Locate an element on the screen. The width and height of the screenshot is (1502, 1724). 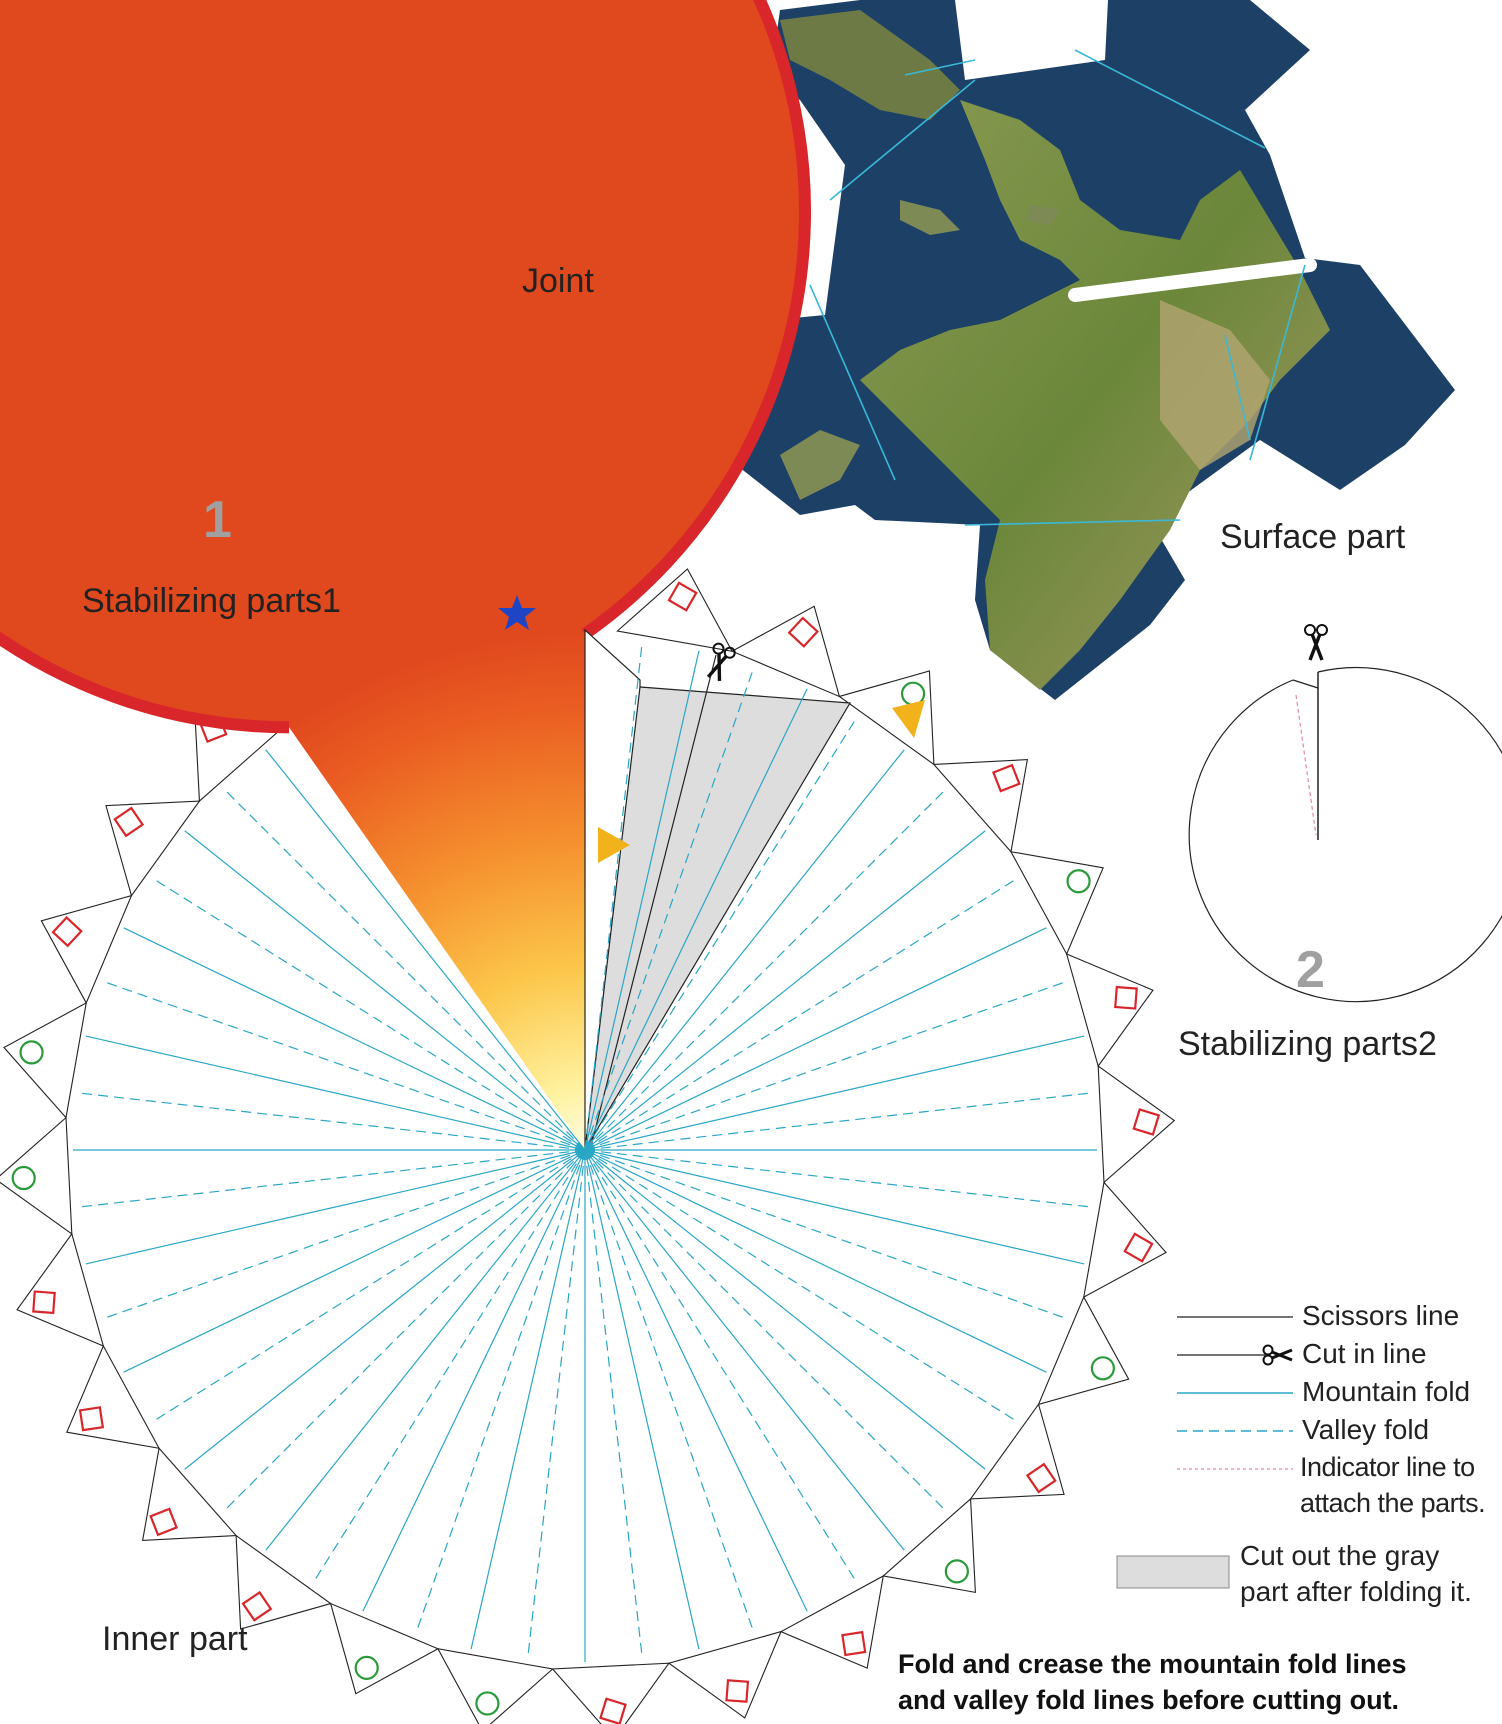
stabilizing2-number: 2 is located at coordinates (1310, 970).